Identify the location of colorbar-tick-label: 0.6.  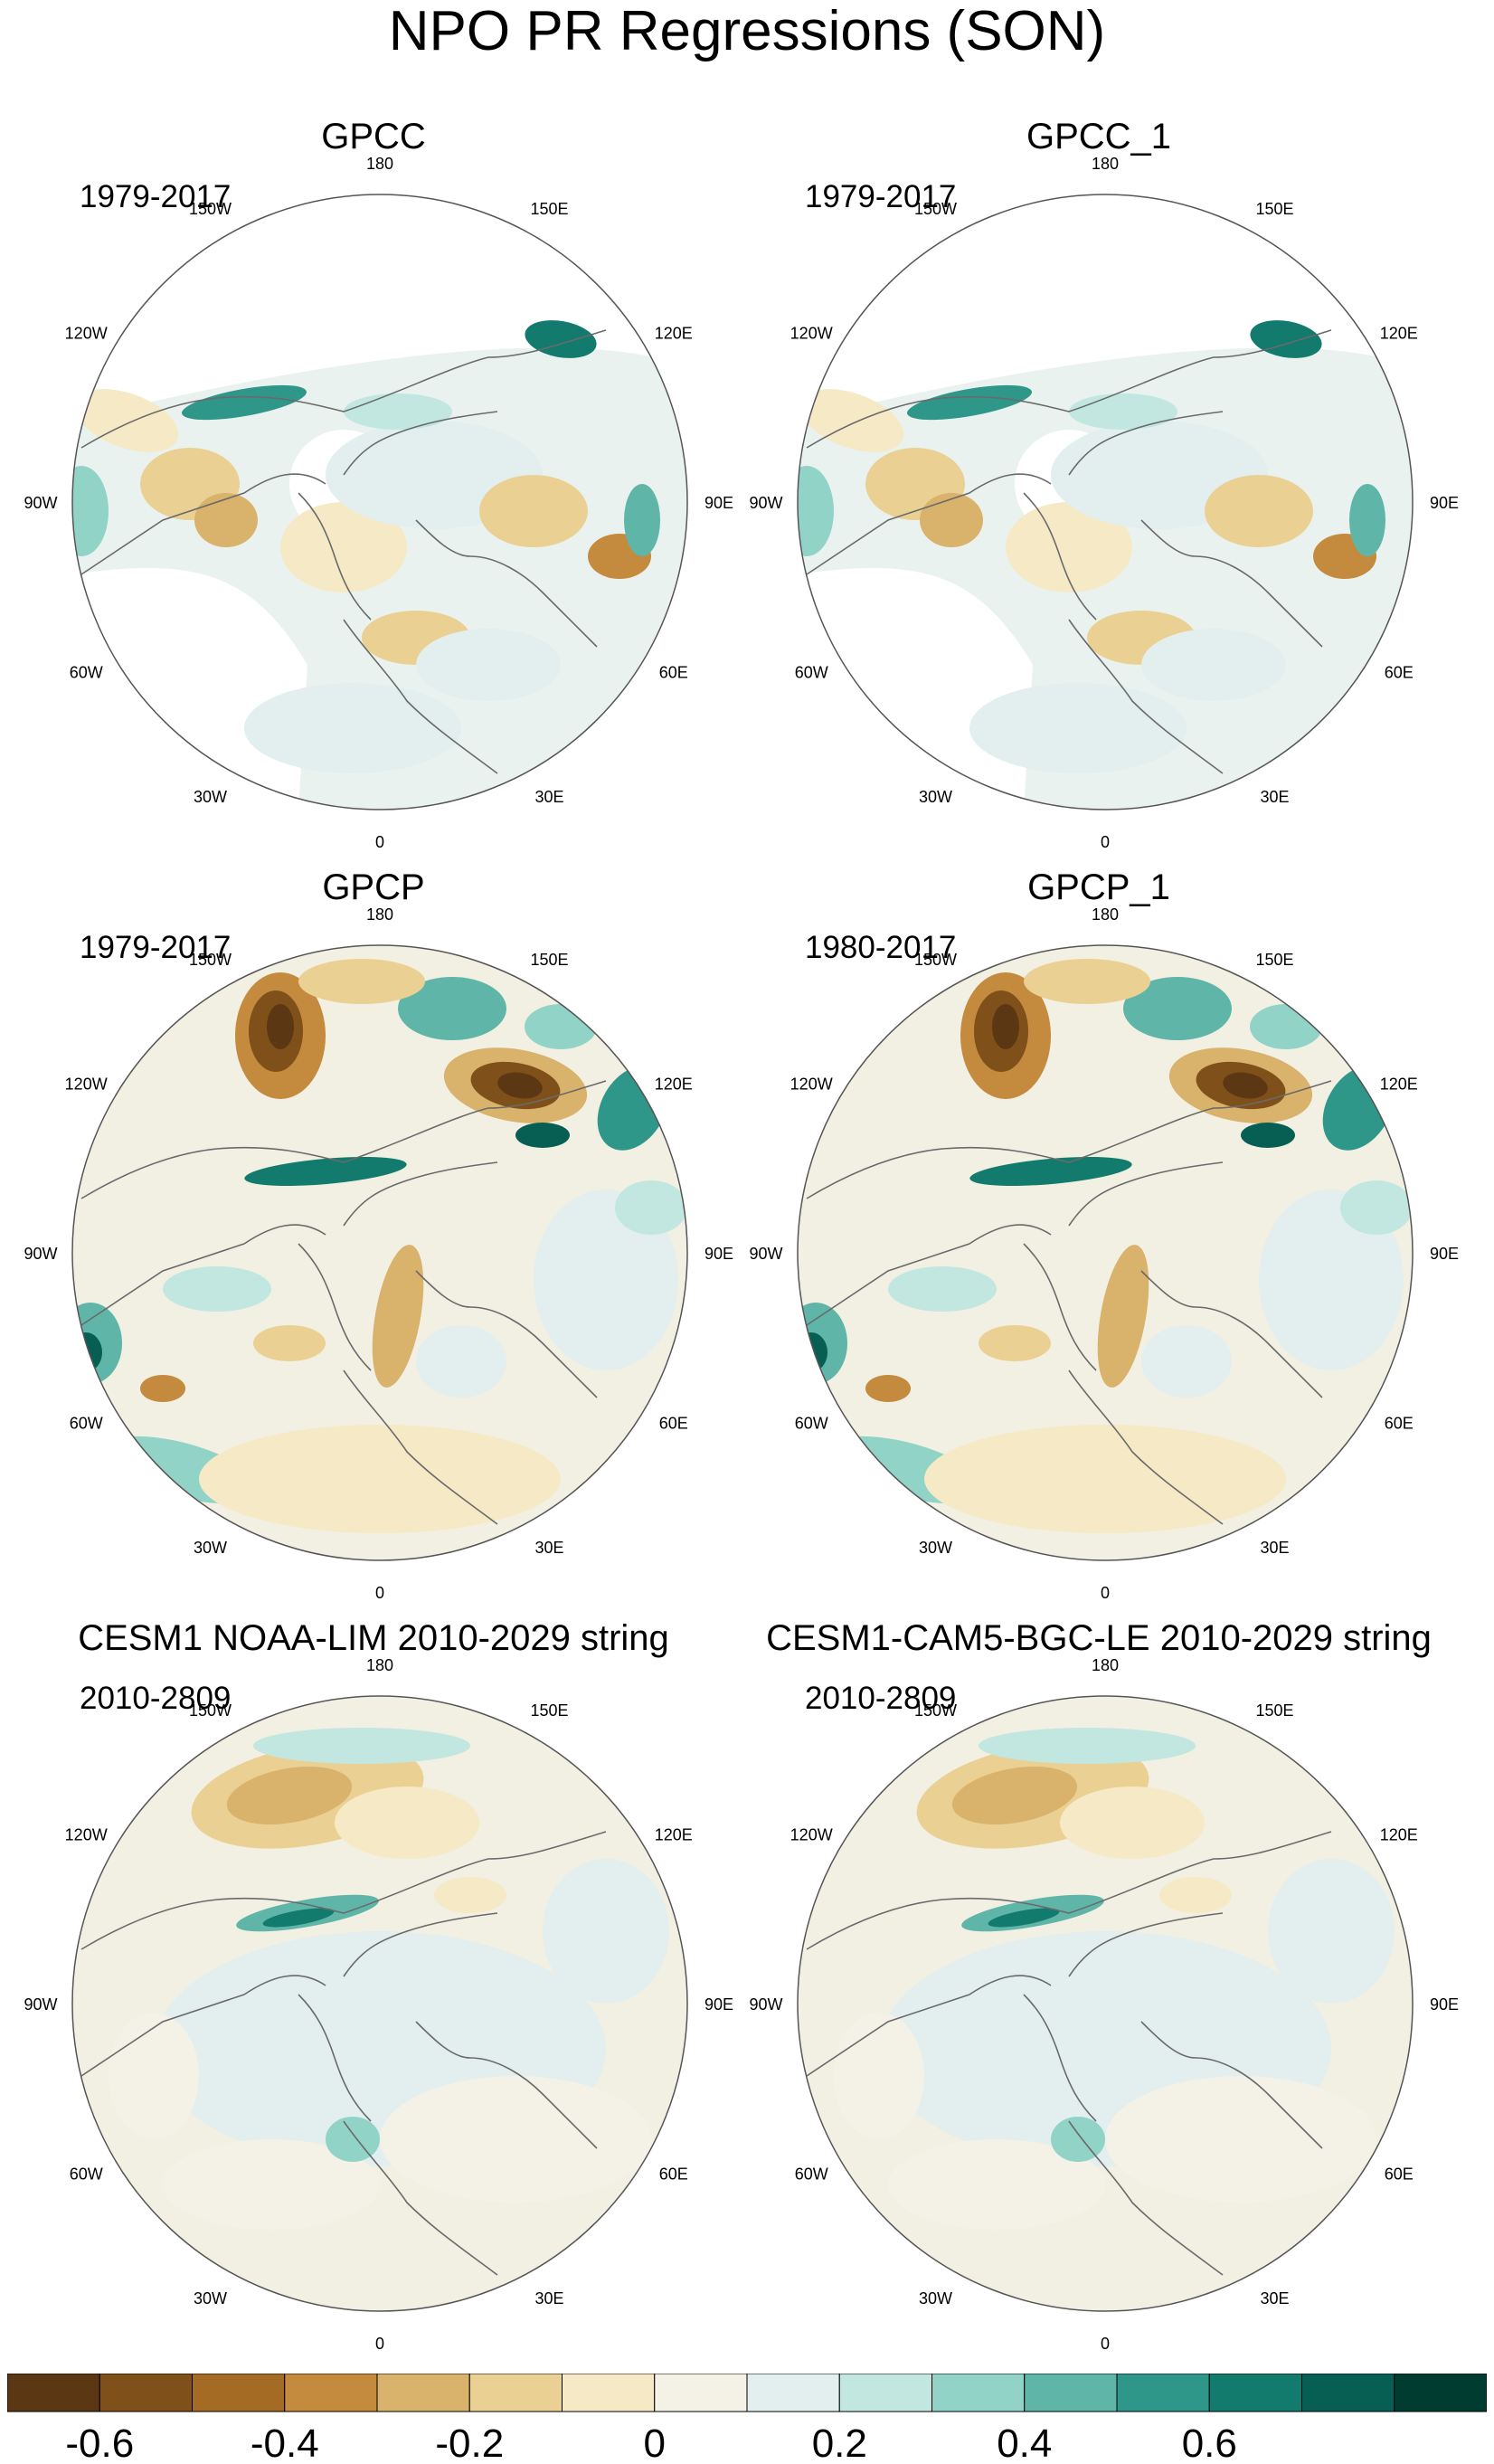
(1209, 2442).